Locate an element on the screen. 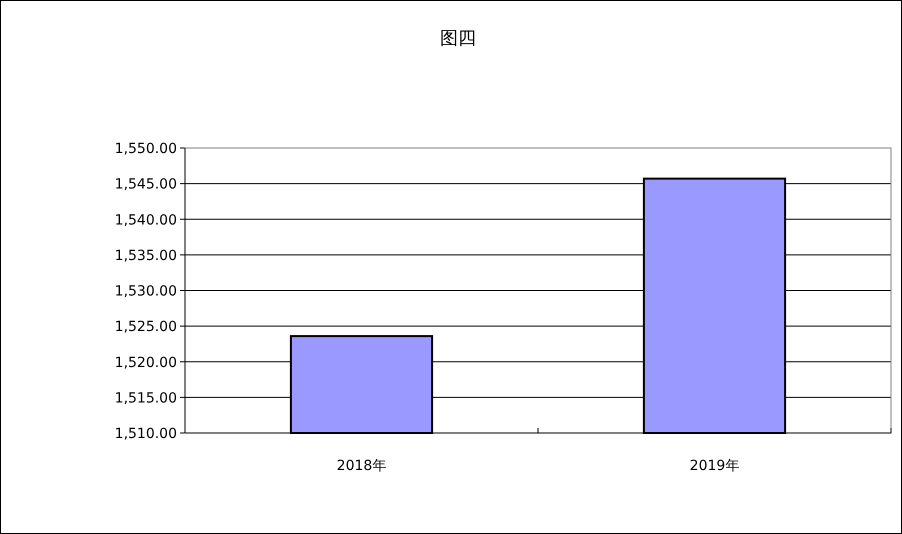  x-tick-label: 2019年 is located at coordinates (715, 466).